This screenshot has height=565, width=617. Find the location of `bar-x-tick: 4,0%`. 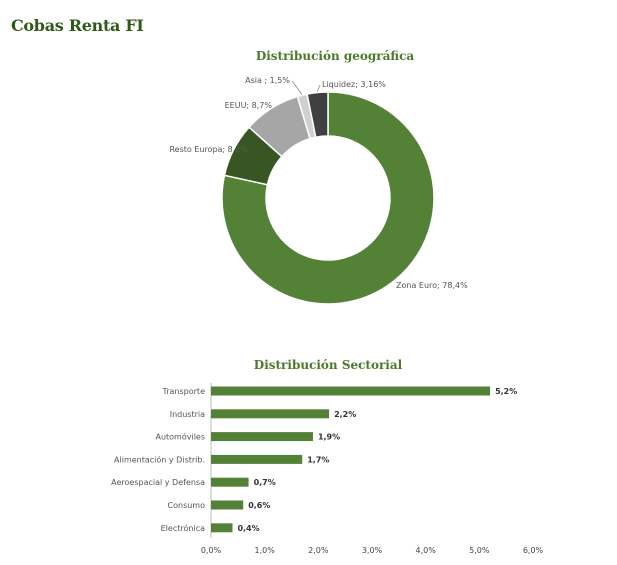

bar-x-tick: 4,0% is located at coordinates (426, 550).